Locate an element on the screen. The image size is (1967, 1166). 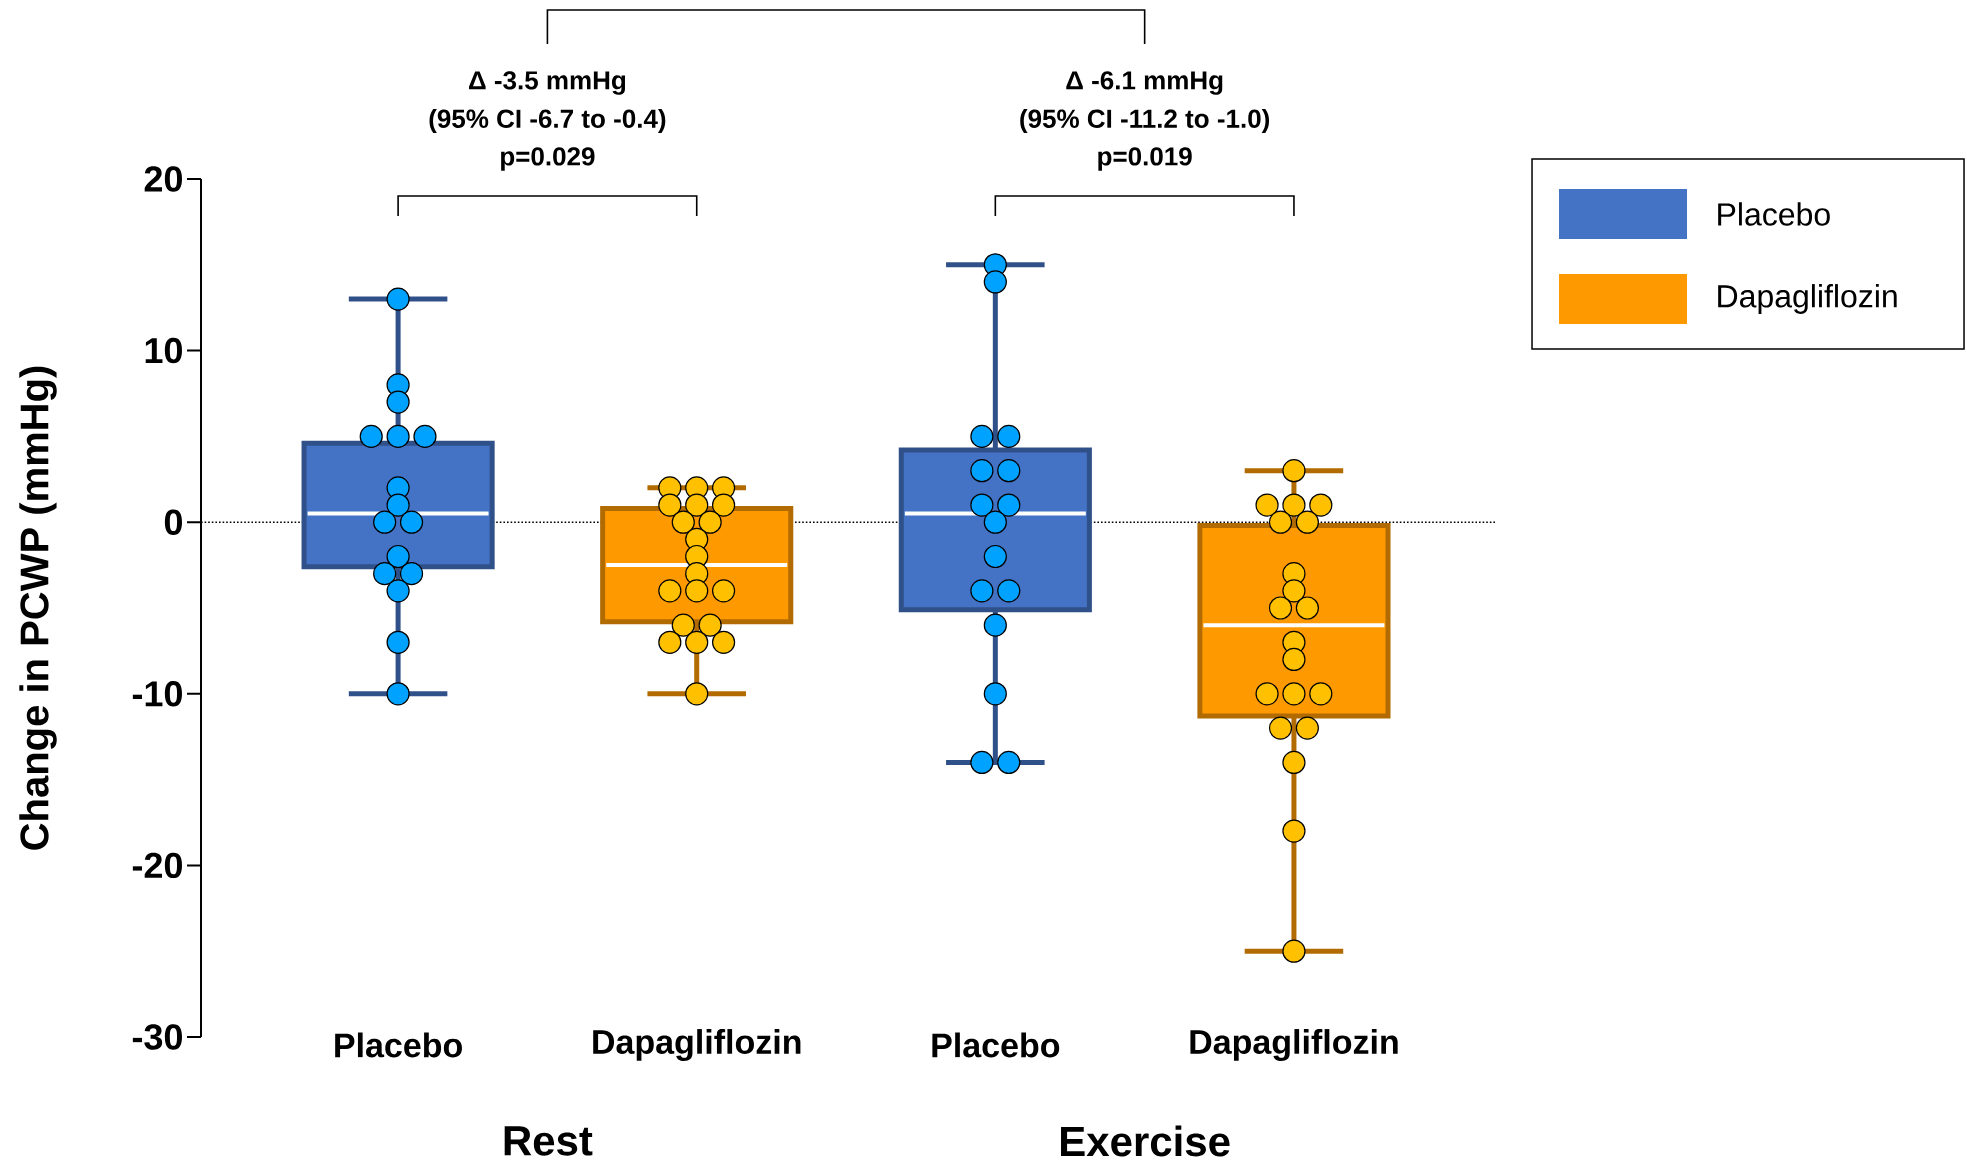
text: (95% CI -11.2 to -1.0) is located at coordinates (1145, 121).